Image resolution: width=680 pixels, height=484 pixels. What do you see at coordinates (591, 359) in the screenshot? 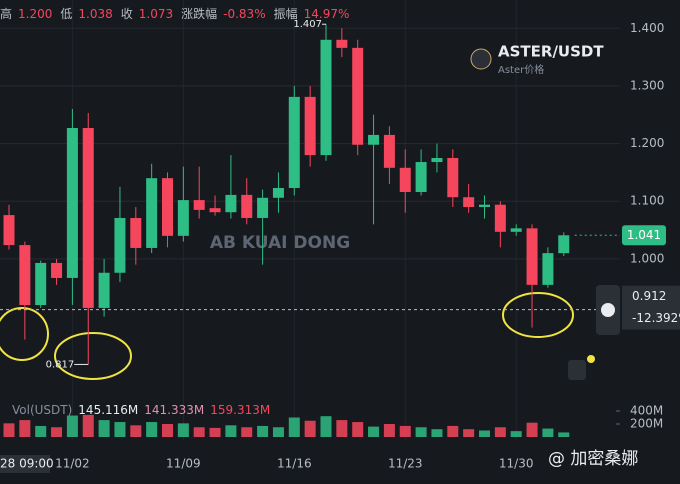
I see `note-dot` at bounding box center [591, 359].